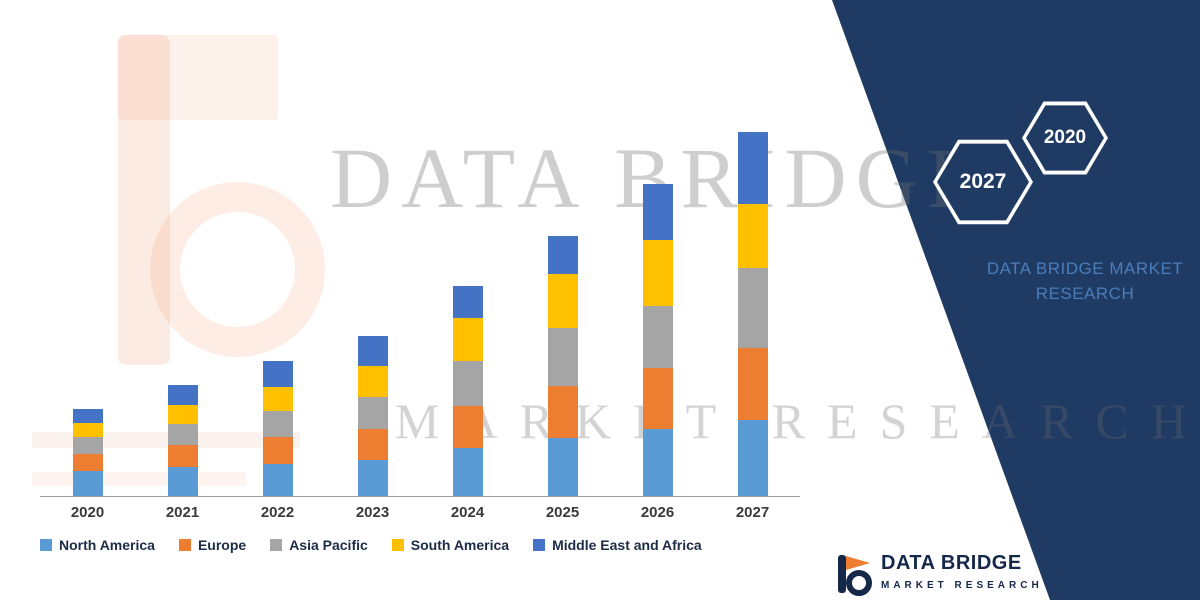 This screenshot has height=600, width=1200. I want to click on legend-item: Middle East and Africa, so click(617, 545).